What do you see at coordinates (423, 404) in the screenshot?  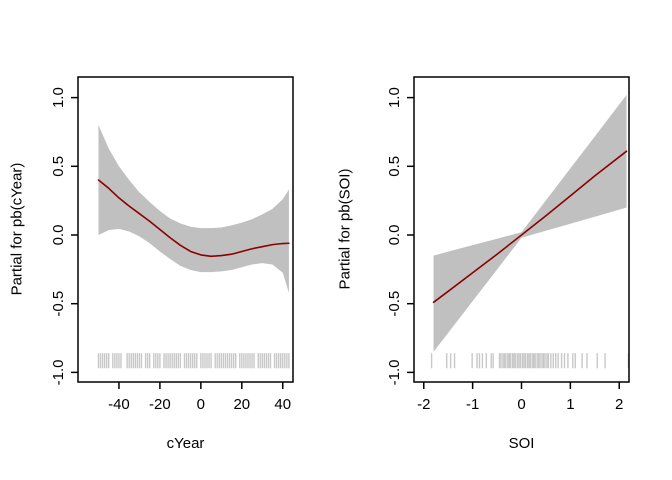 I see `x-tick-label: -2` at bounding box center [423, 404].